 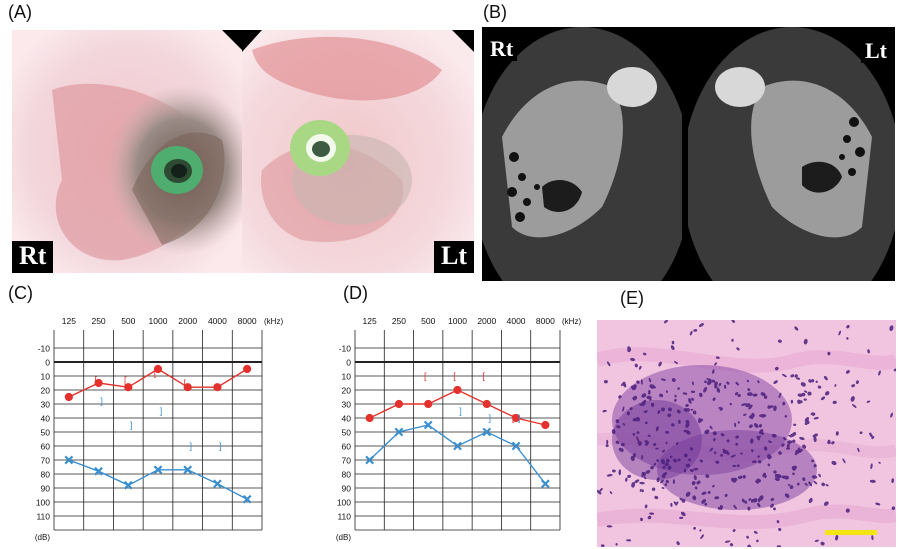 What do you see at coordinates (486, 321) in the screenshot?
I see `x-tick-label: 2000` at bounding box center [486, 321].